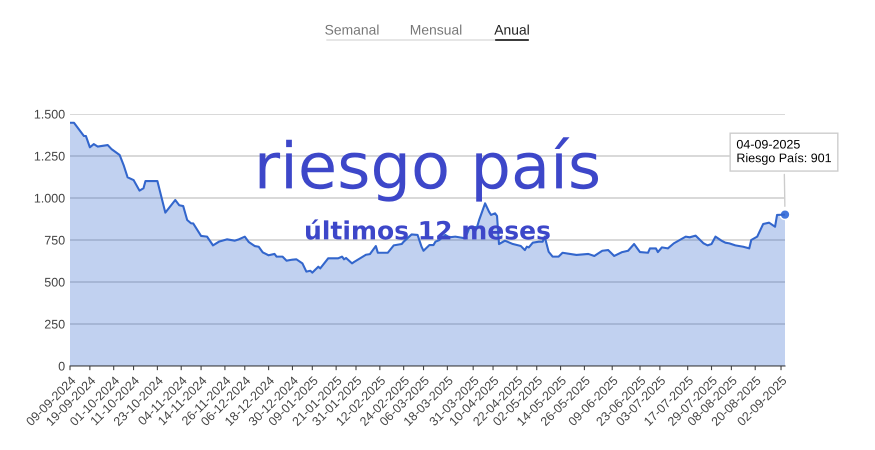 The height and width of the screenshot is (450, 875). What do you see at coordinates (511, 29) in the screenshot?
I see `text: Anual` at bounding box center [511, 29].